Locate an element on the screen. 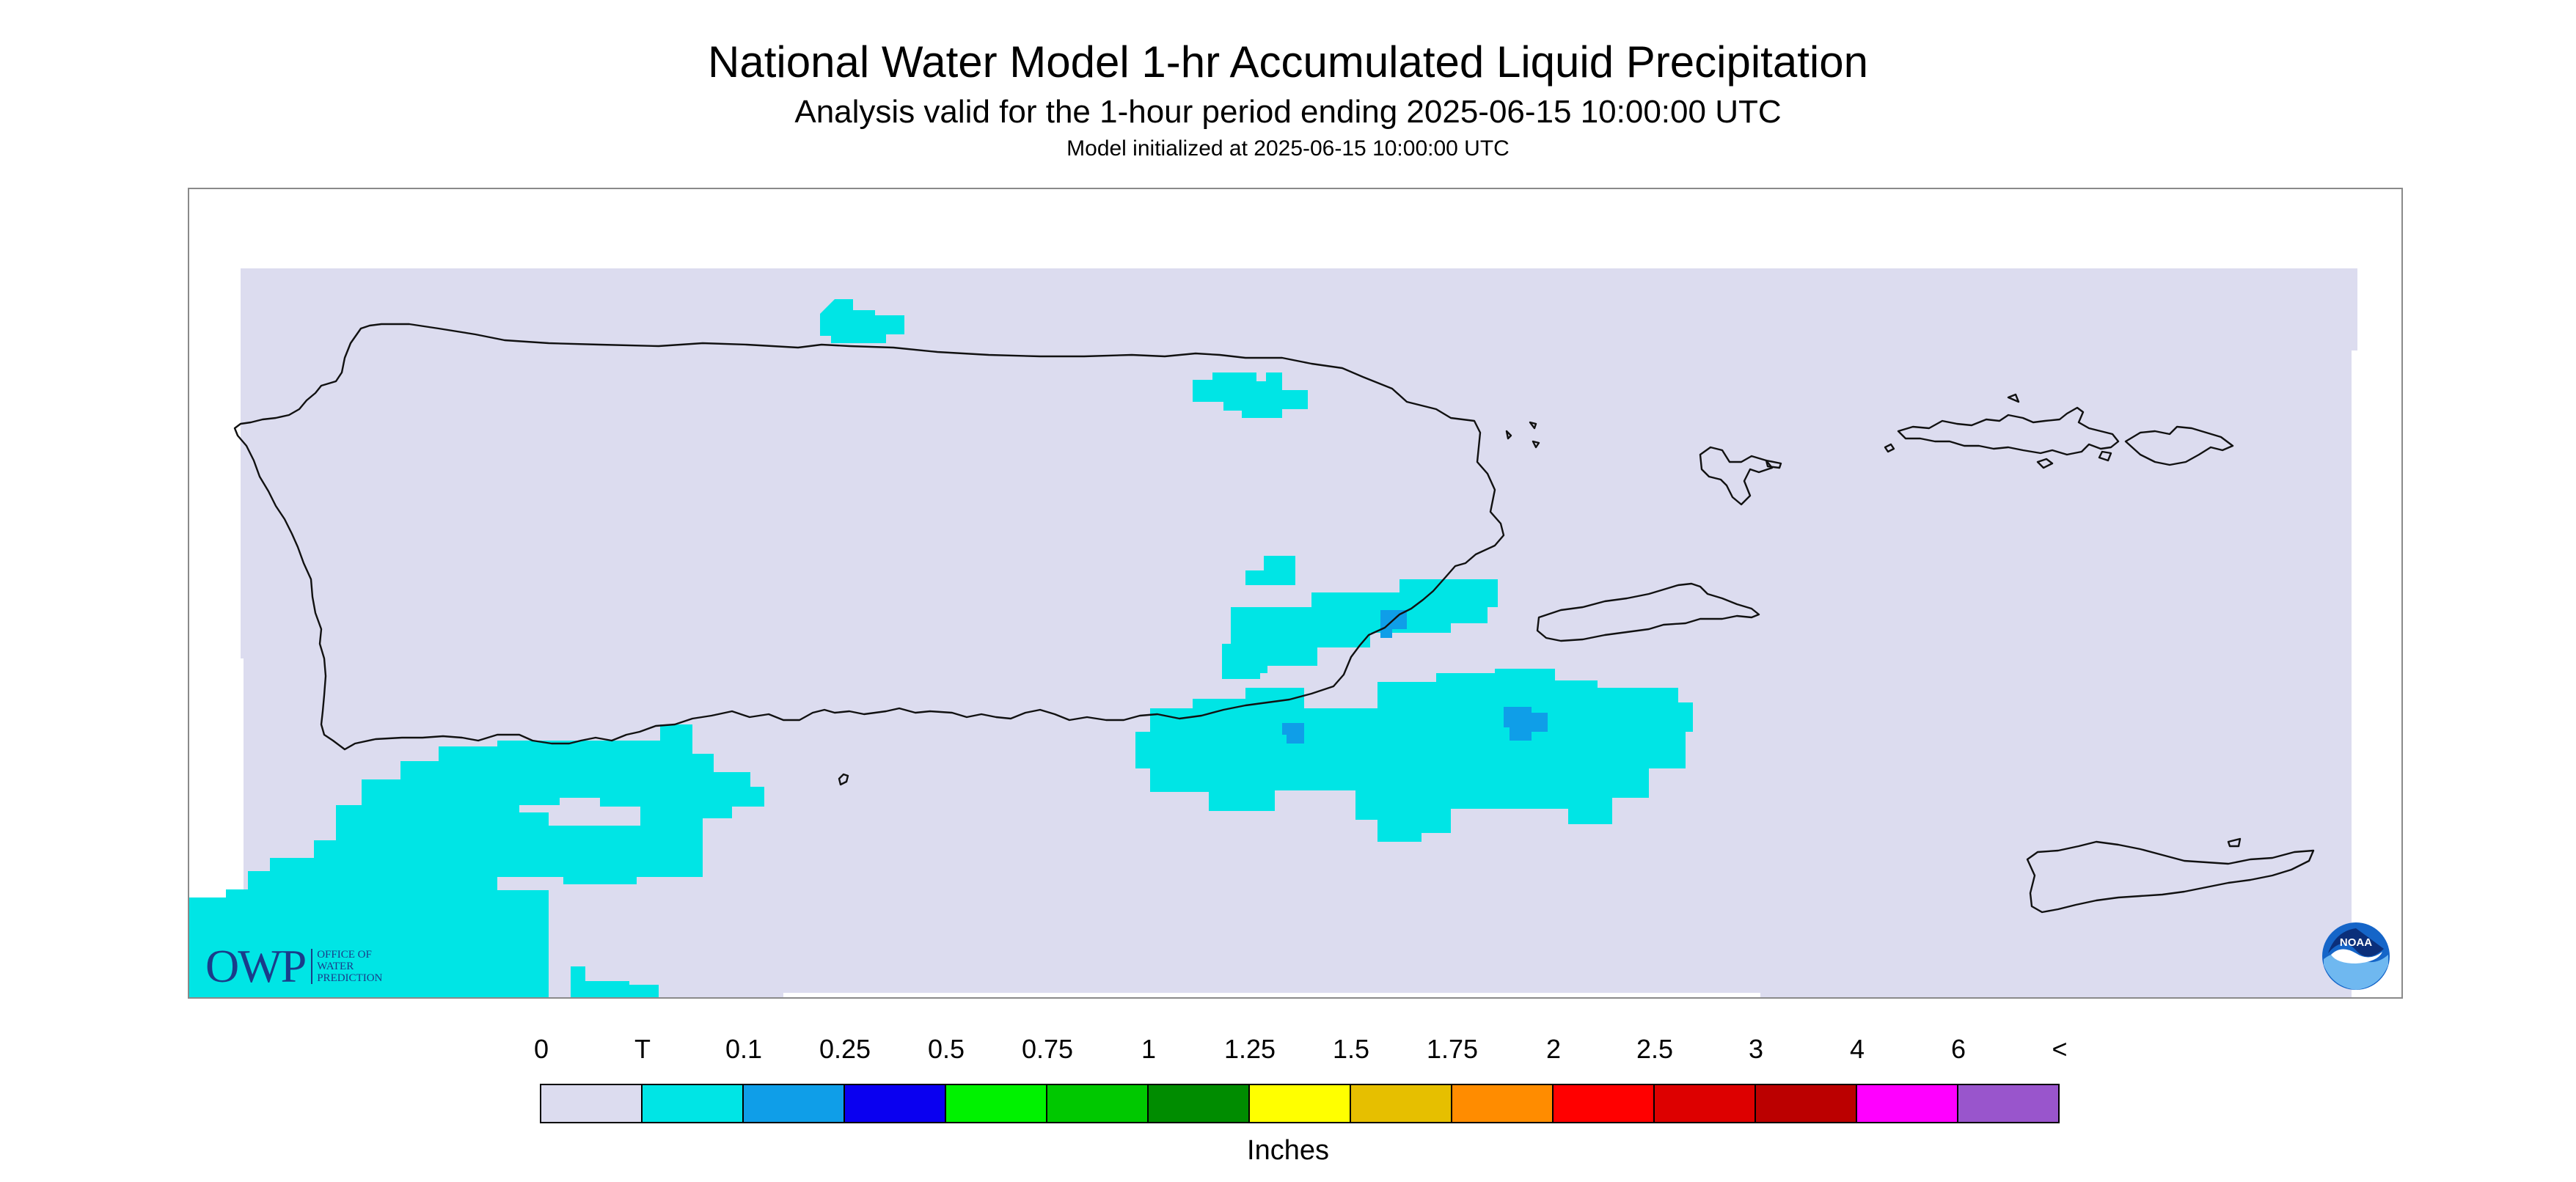 This screenshot has height=1182, width=2576. legend-label: 1.75 is located at coordinates (1452, 1049).